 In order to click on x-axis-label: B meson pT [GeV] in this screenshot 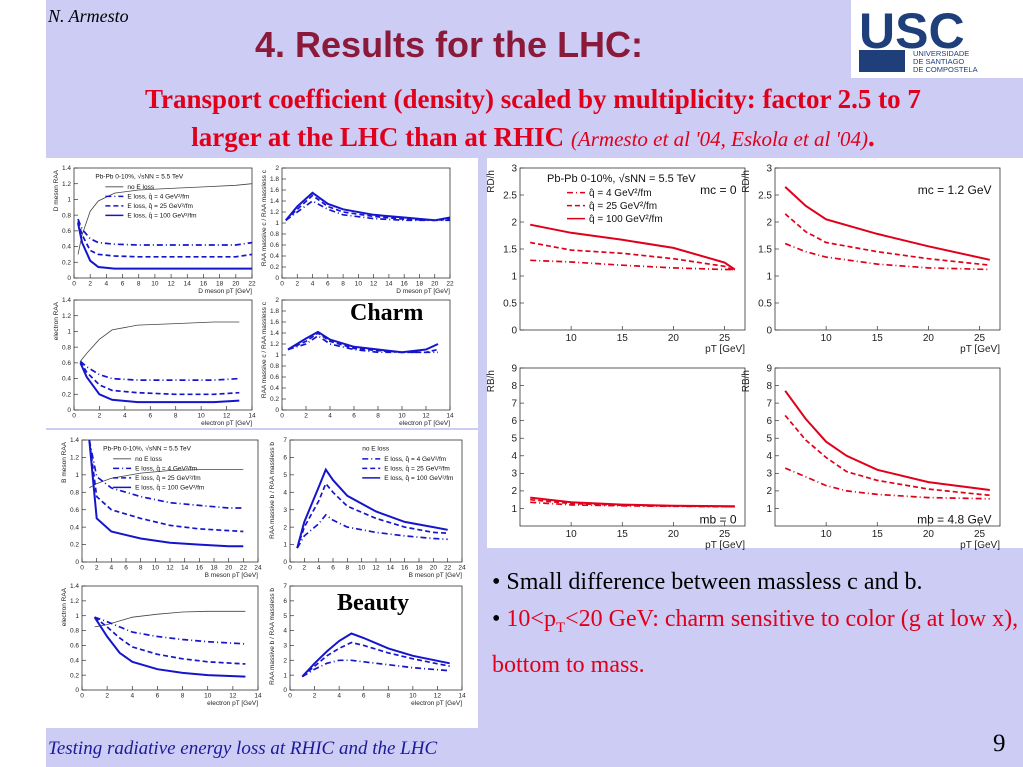, I will do `click(232, 575)`.